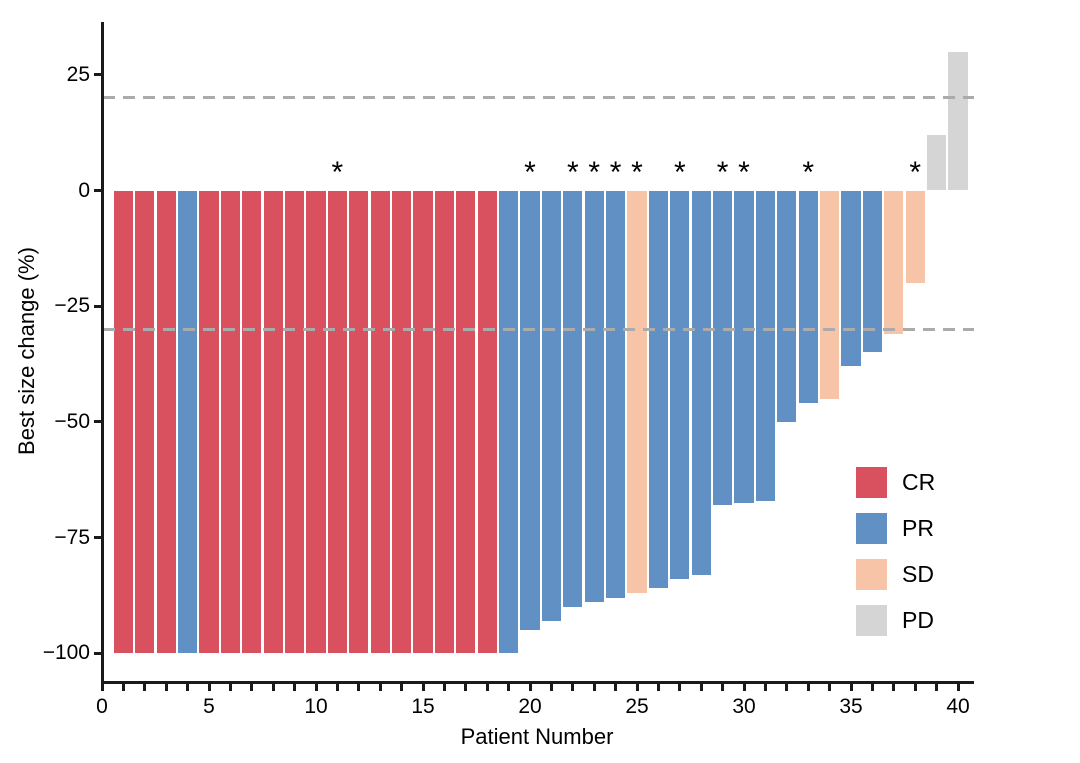 This screenshot has width=1080, height=763. I want to click on x-tick-label-40: 40, so click(958, 706).